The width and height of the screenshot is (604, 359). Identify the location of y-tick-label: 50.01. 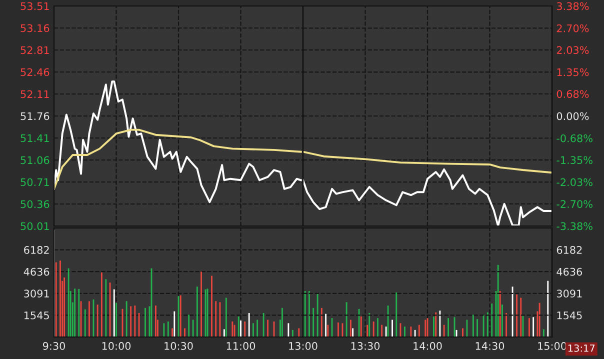
(34, 226).